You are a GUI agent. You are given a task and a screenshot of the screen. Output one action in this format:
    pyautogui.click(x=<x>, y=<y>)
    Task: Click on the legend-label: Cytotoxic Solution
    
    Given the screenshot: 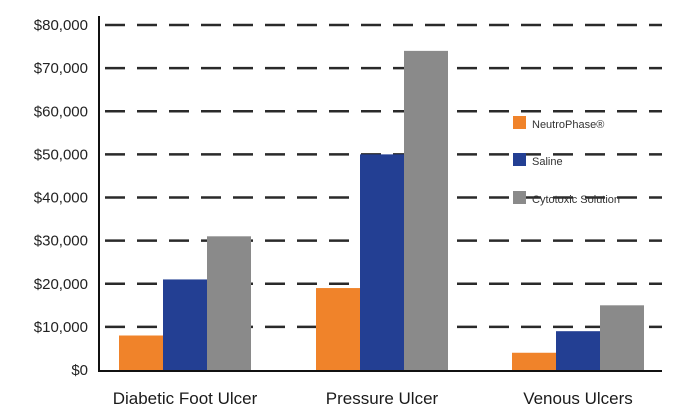 What is the action you would take?
    pyautogui.click(x=576, y=200)
    